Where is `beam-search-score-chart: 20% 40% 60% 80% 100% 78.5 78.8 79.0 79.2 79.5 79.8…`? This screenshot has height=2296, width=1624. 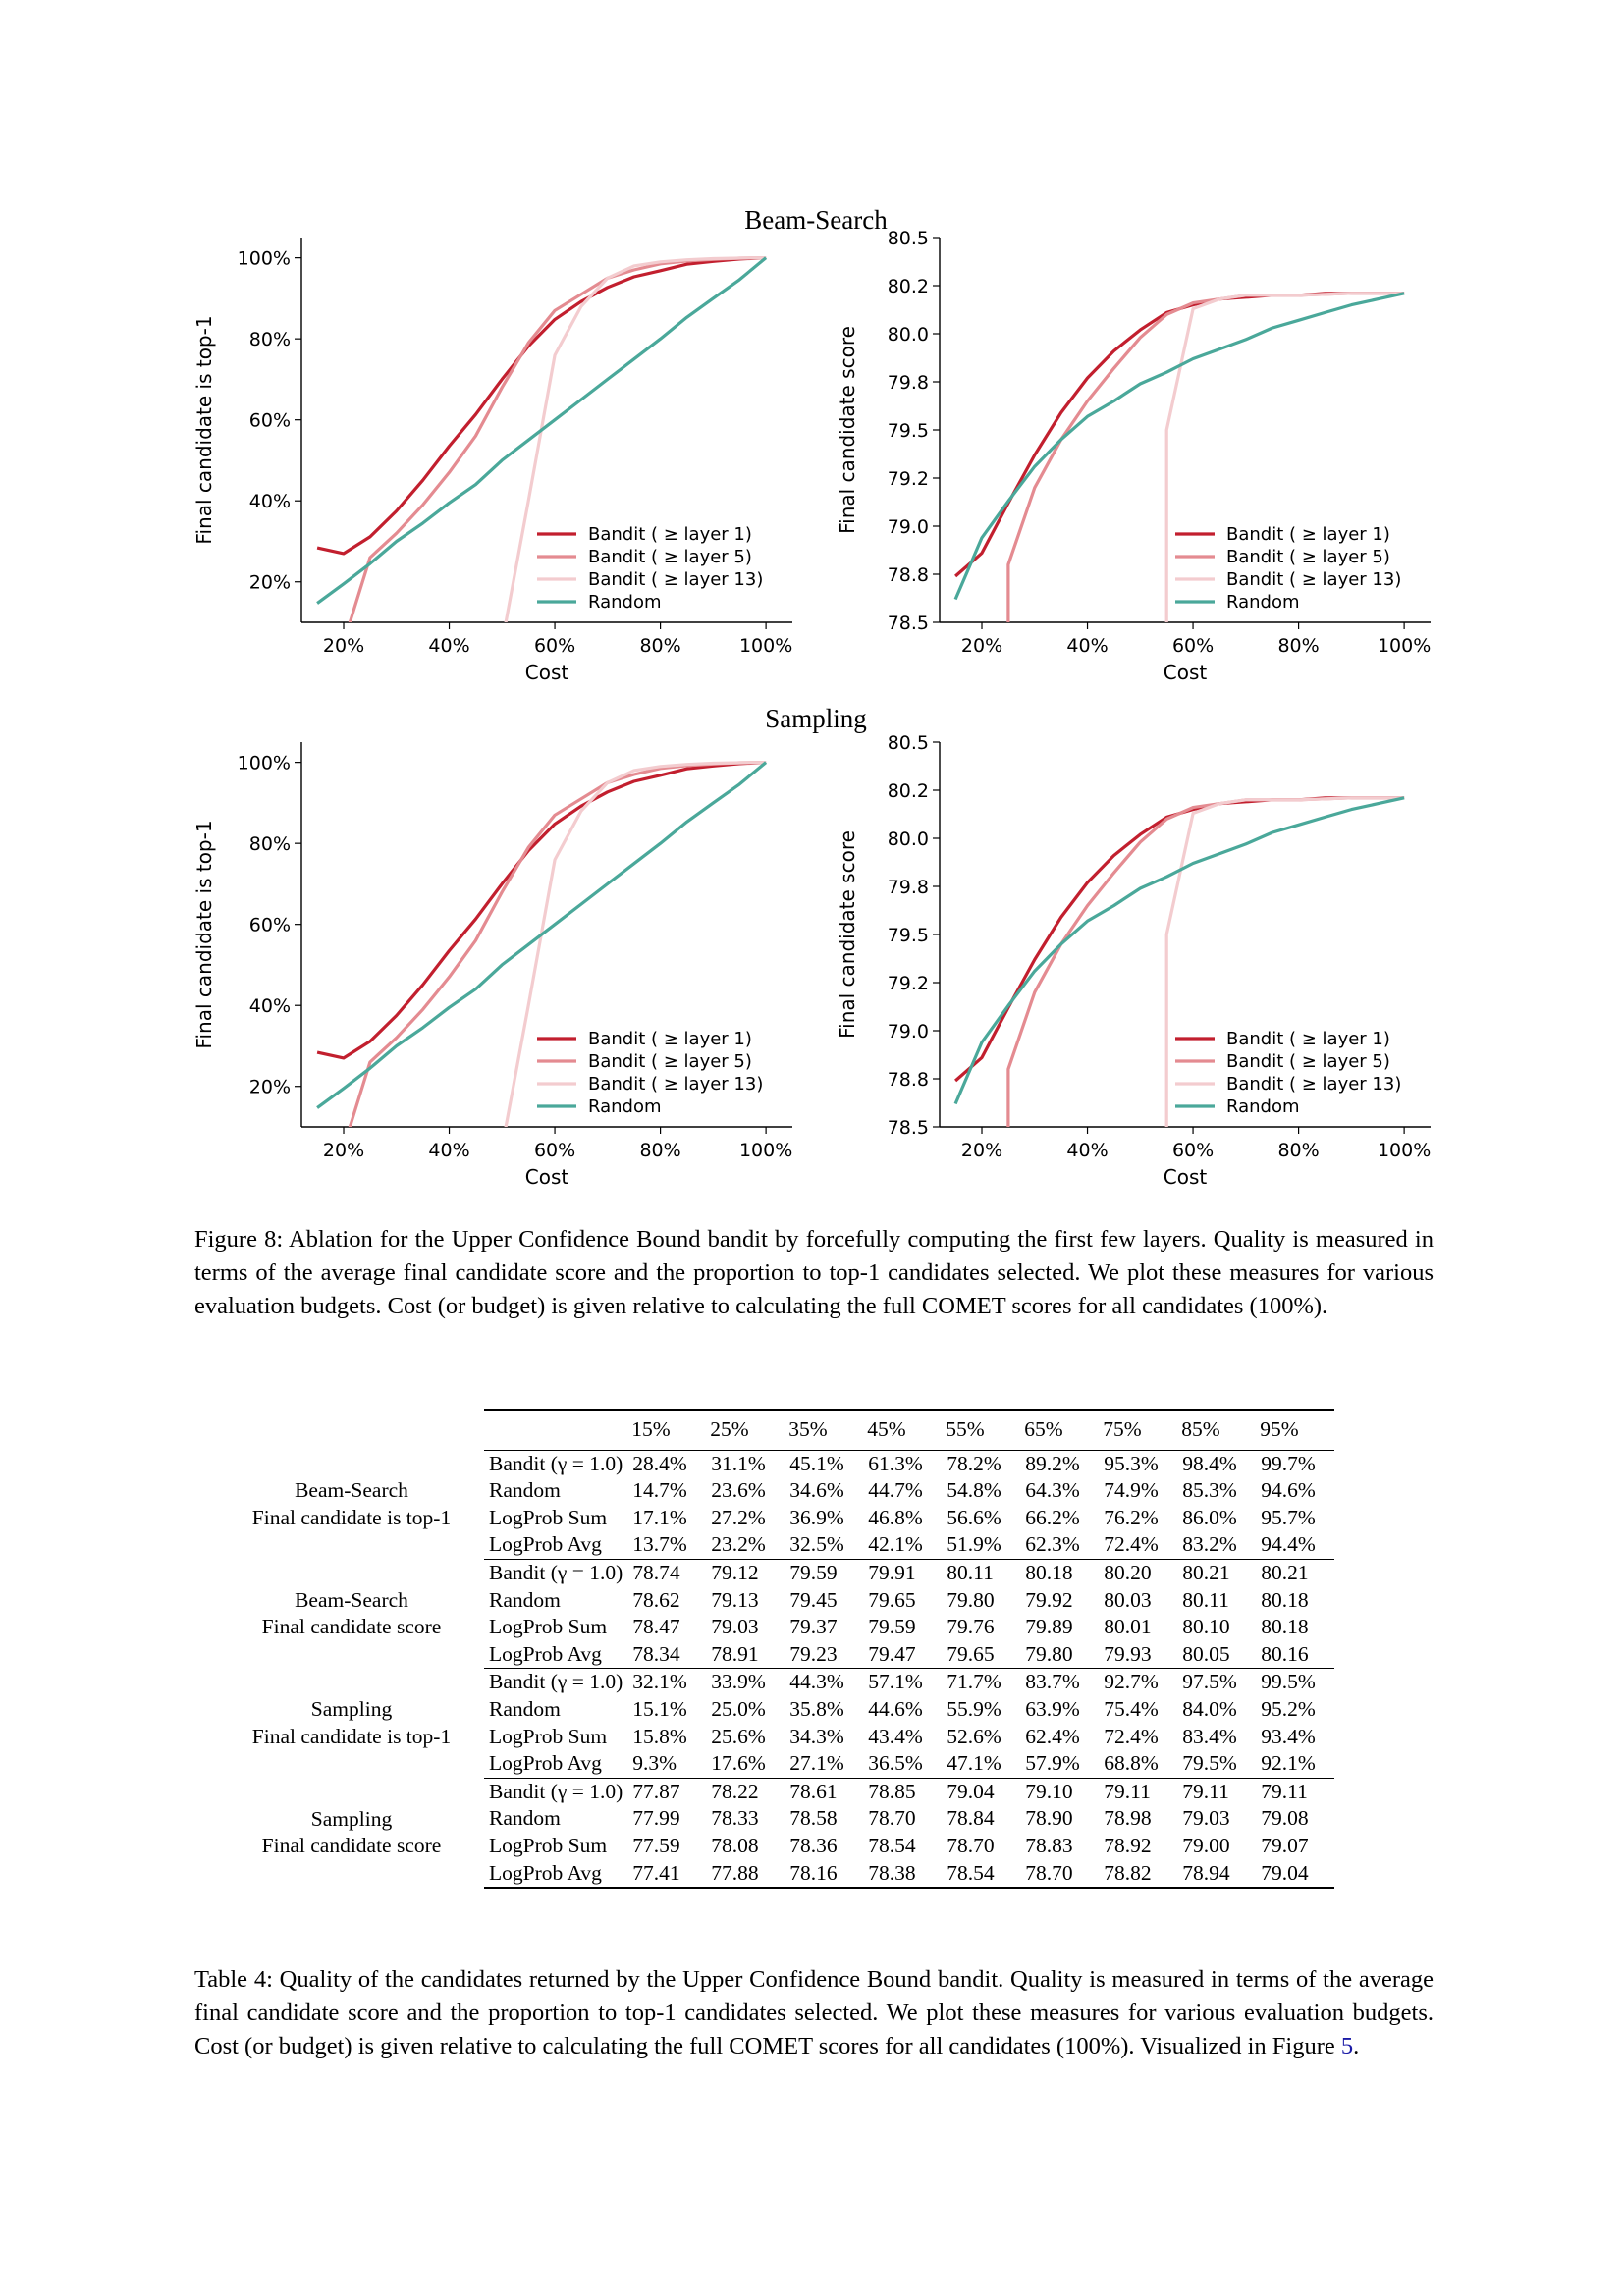 beam-search-score-chart: 20% 40% 60% 80% 100% 78.5 78.8 79.0 79.2 79.5 79.8… is located at coordinates (1133, 456).